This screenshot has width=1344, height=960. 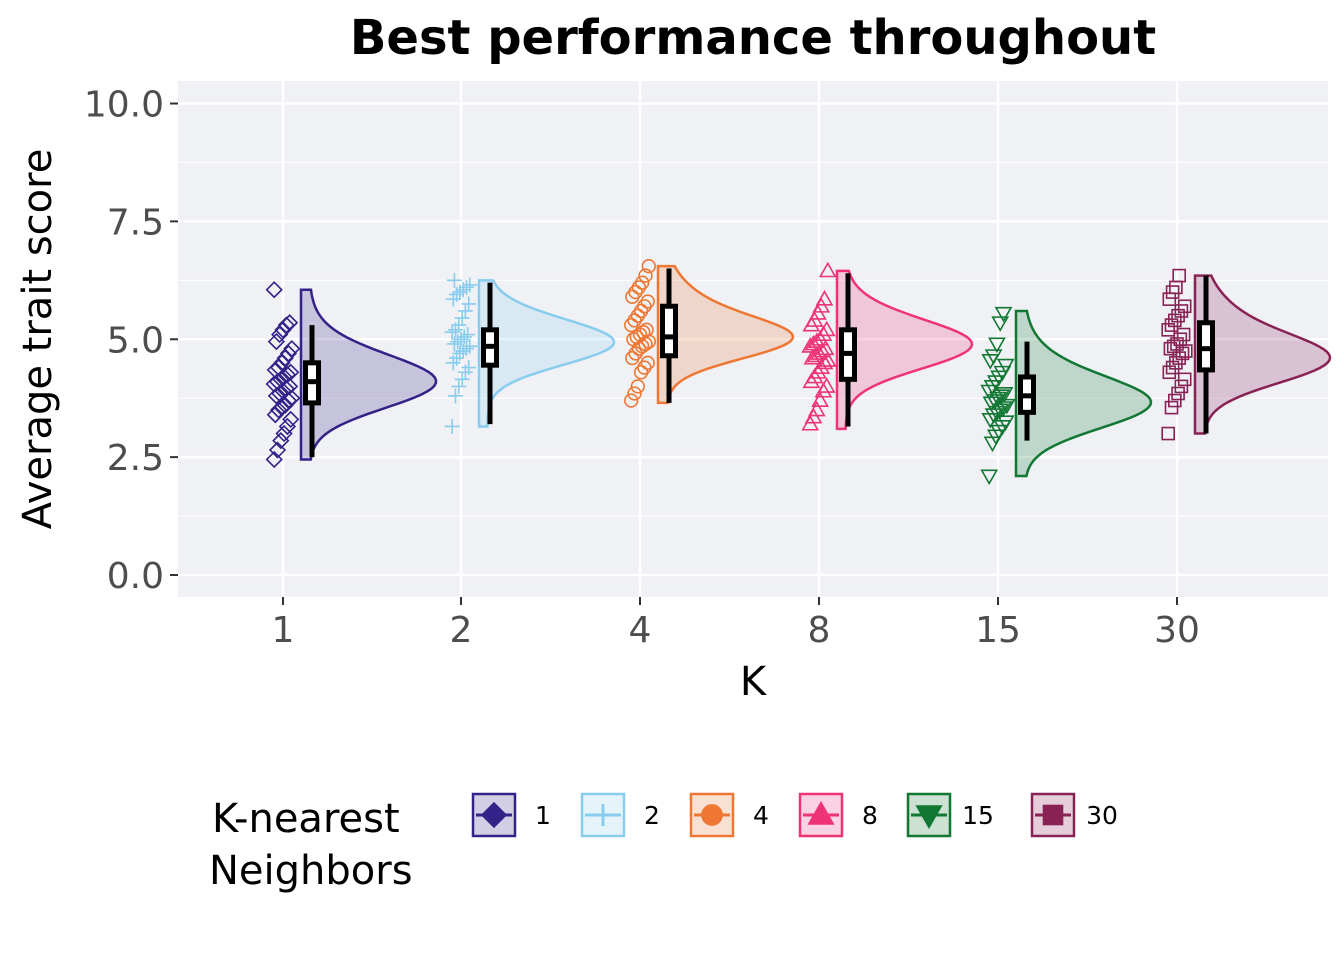 I want to click on legend-item-2: 2, so click(x=620, y=815).